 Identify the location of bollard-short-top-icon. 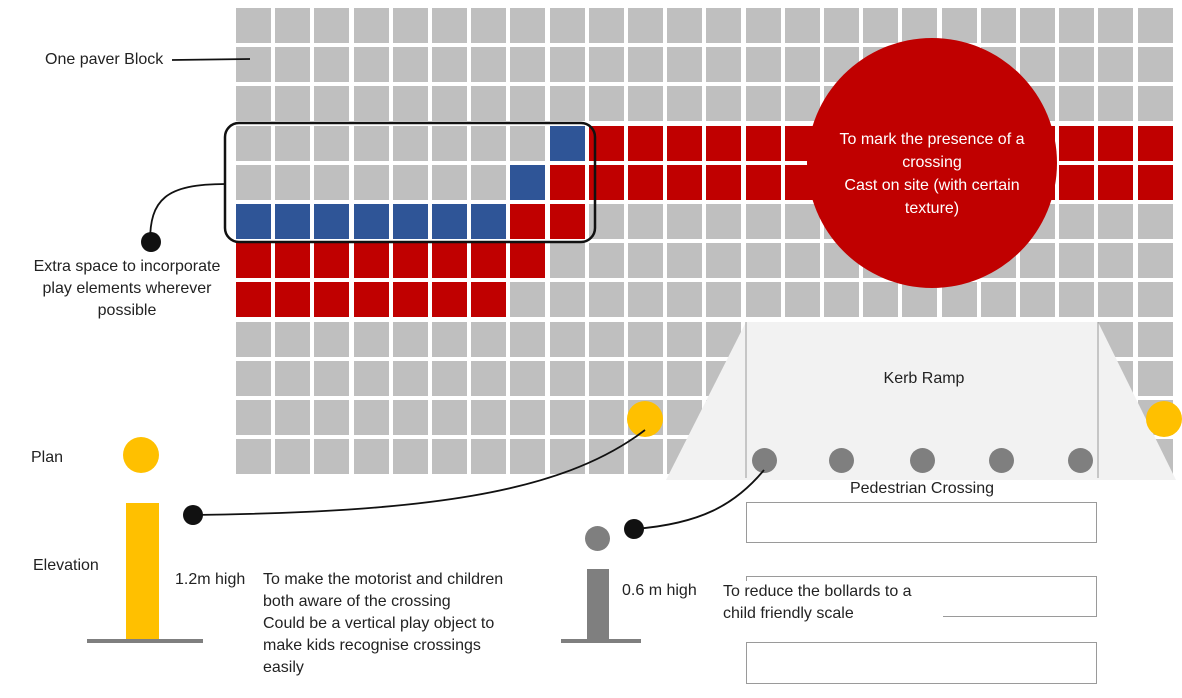
(597, 538).